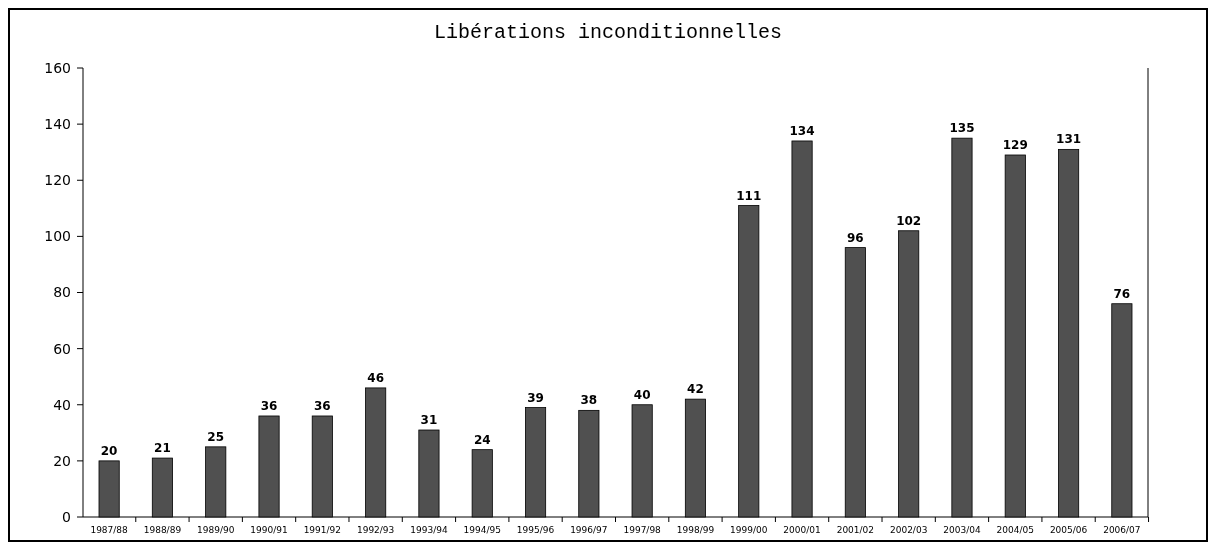  I want to click on x-tick-label: 1994/95, so click(482, 530).